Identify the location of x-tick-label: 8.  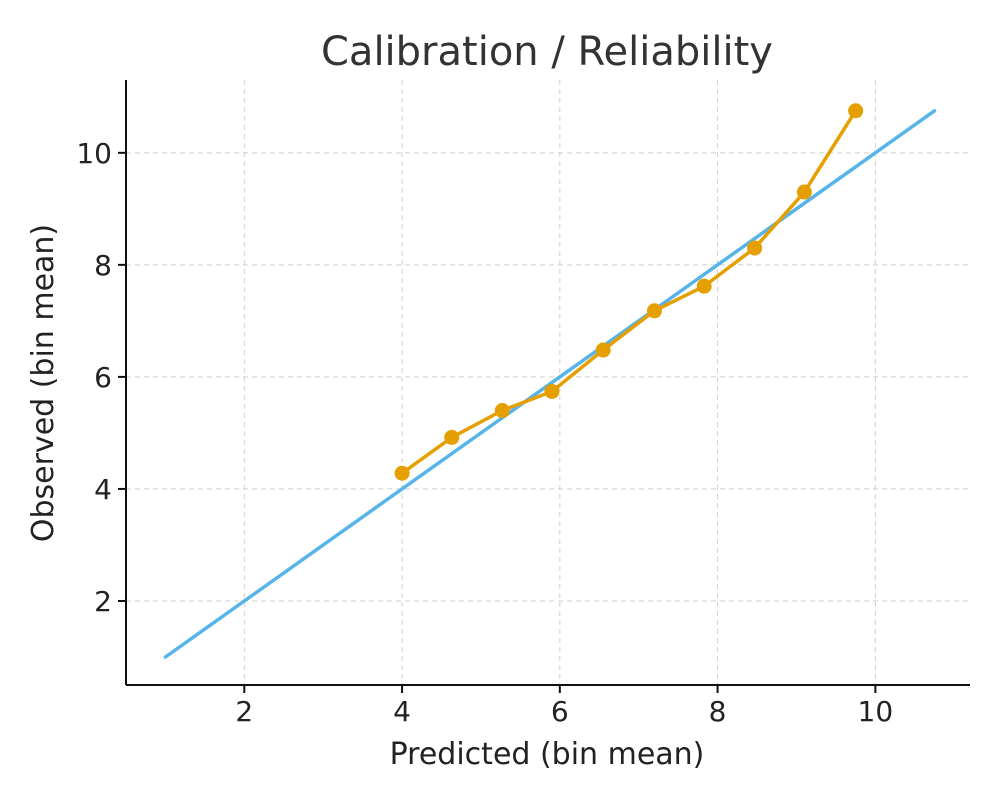
(718, 711).